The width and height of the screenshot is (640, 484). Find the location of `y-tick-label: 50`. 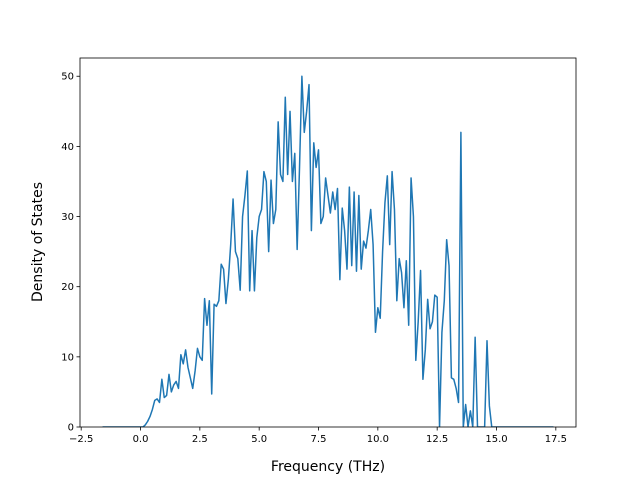

y-tick-label: 50 is located at coordinates (67, 77).